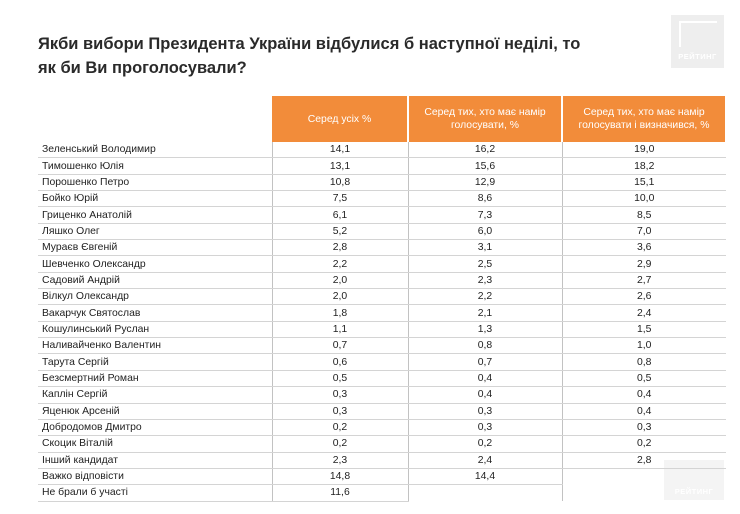  I want to click on value-decided: 2,8, so click(643, 460).